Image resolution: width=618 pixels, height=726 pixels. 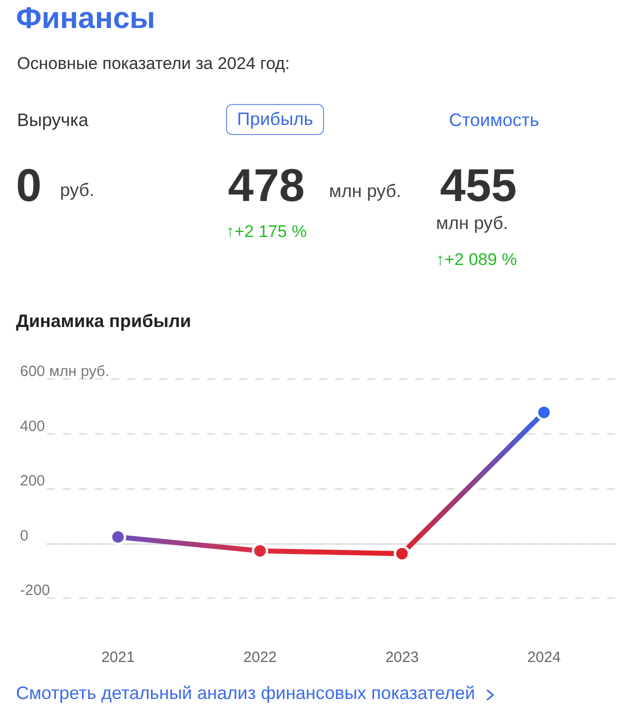 I want to click on y-tick-label: 200, so click(x=33, y=481).